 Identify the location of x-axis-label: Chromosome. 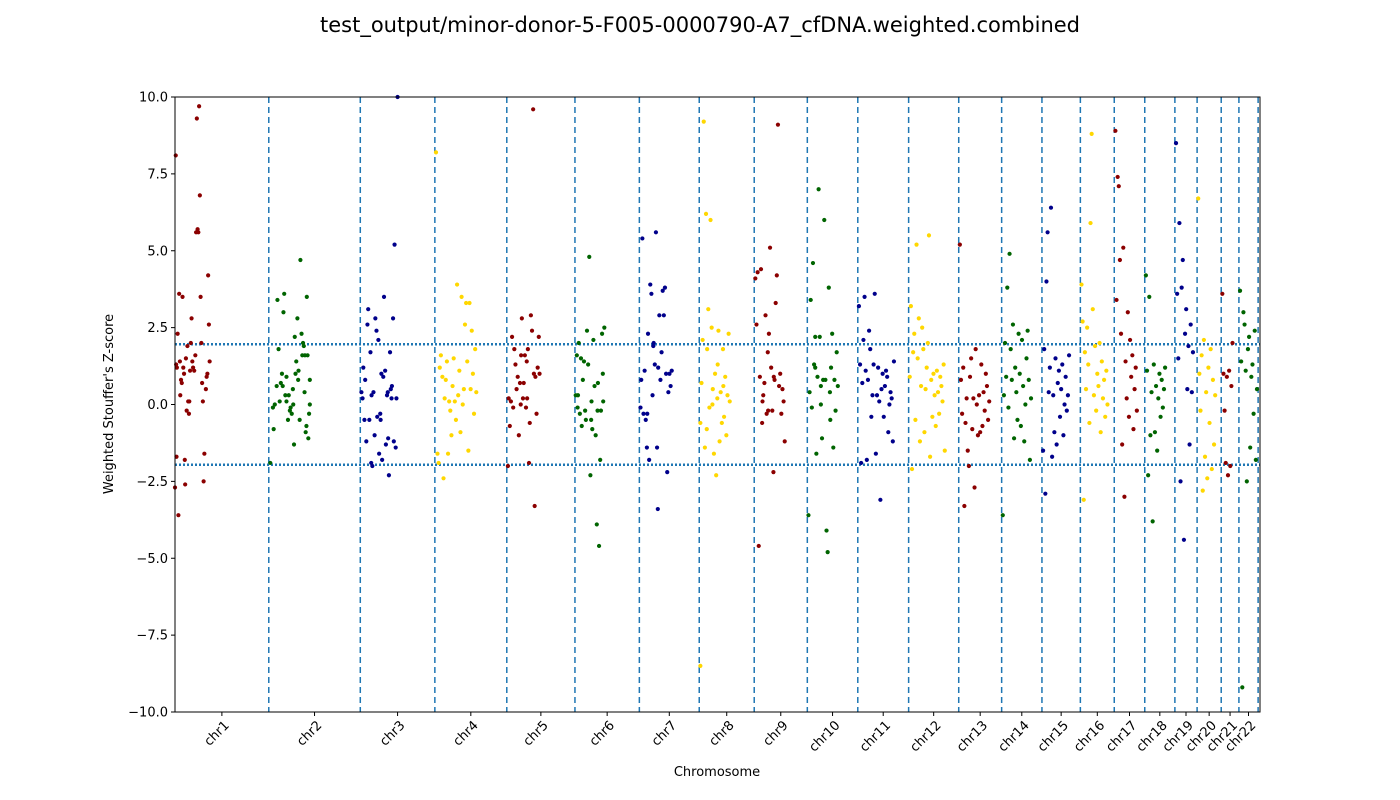
(717, 772).